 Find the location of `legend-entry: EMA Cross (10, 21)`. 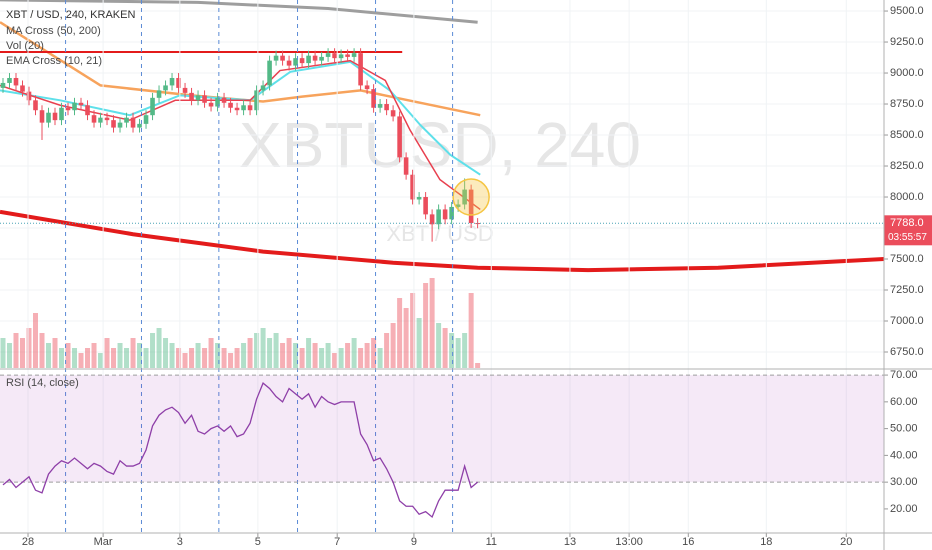

legend-entry: EMA Cross (10, 21) is located at coordinates (54, 61).